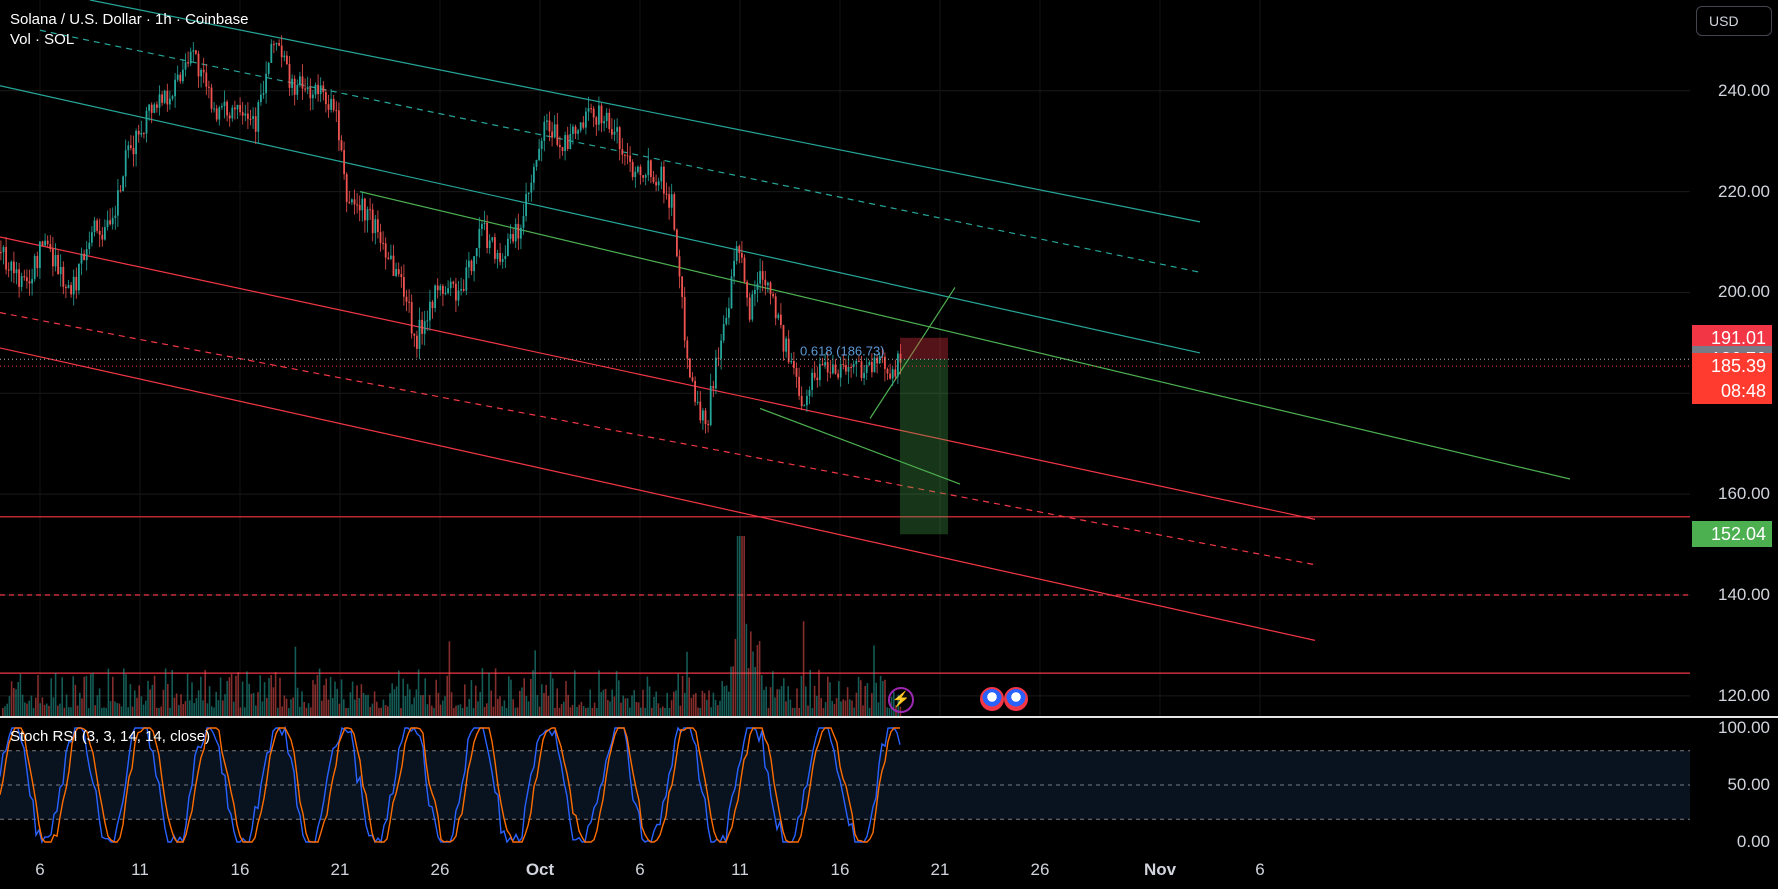  I want to click on time-tick-label: 21, so click(940, 869).